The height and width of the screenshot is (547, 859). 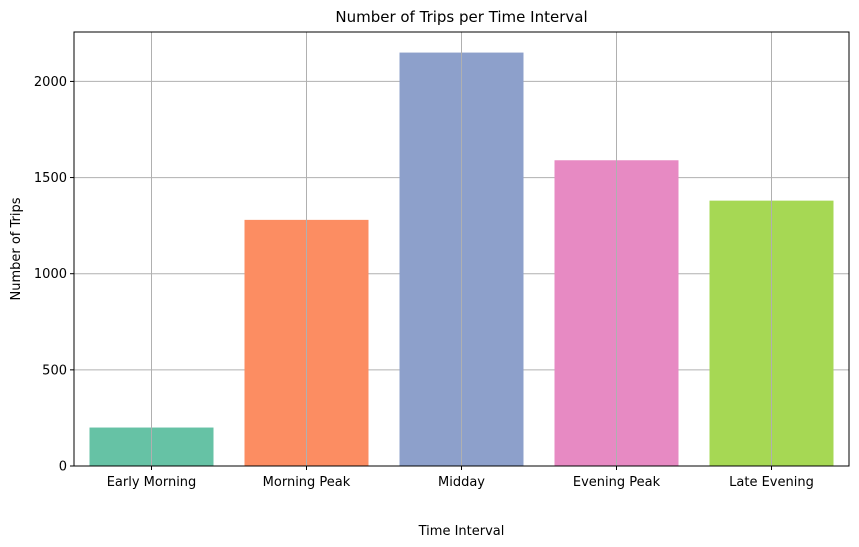 I want to click on x-tick-label: Morning Peak, so click(x=307, y=482).